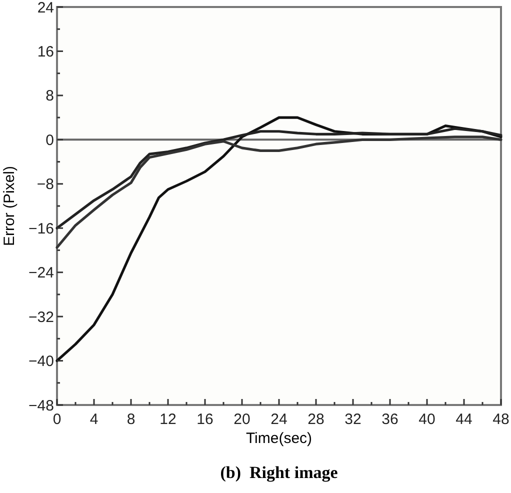  Describe the element at coordinates (9, 206) in the screenshot. I see `y-axis-title: Error (Pixel)` at that location.